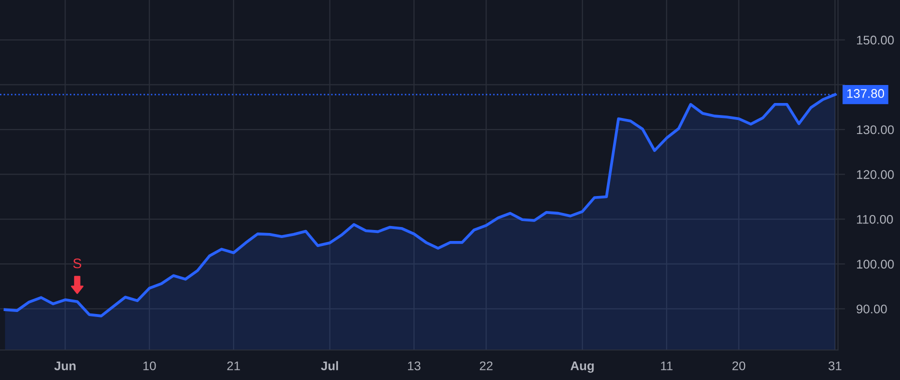  I want to click on x-tick-label: 11, so click(666, 366).